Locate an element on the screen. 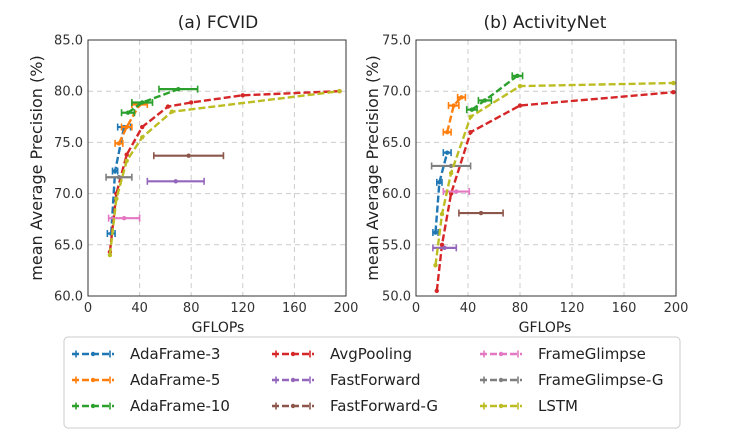 This screenshot has height=436, width=738. plot-area is located at coordinates (223, 171).